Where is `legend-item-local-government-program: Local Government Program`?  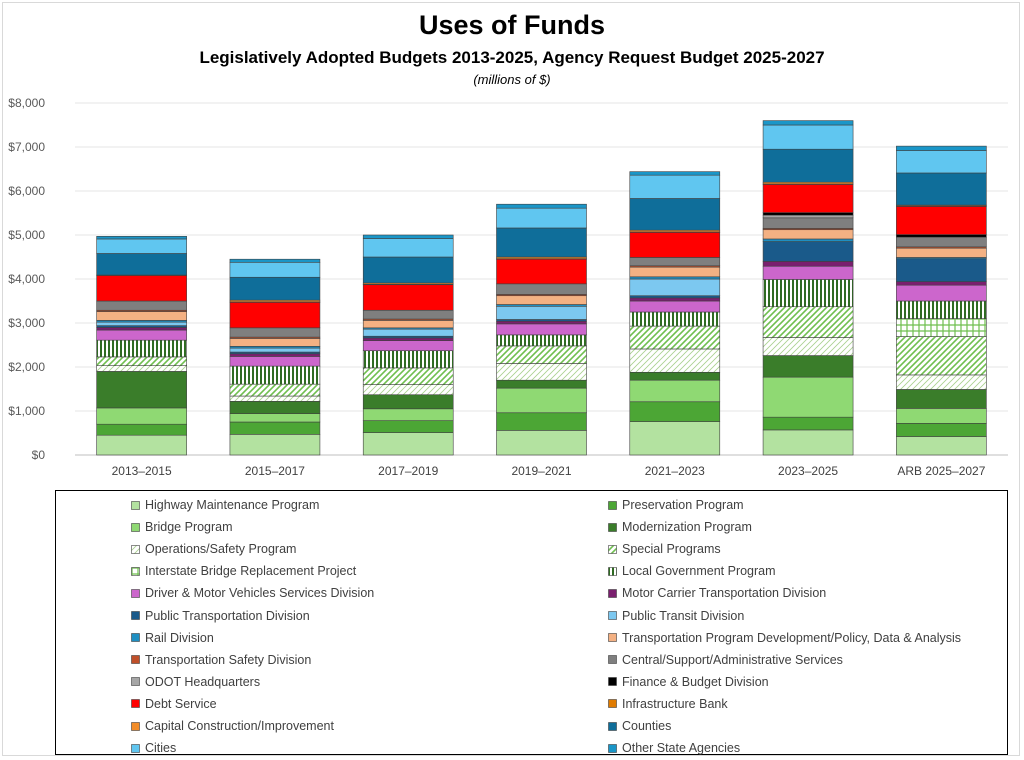
legend-item-local-government-program: Local Government Program is located at coordinates (692, 571).